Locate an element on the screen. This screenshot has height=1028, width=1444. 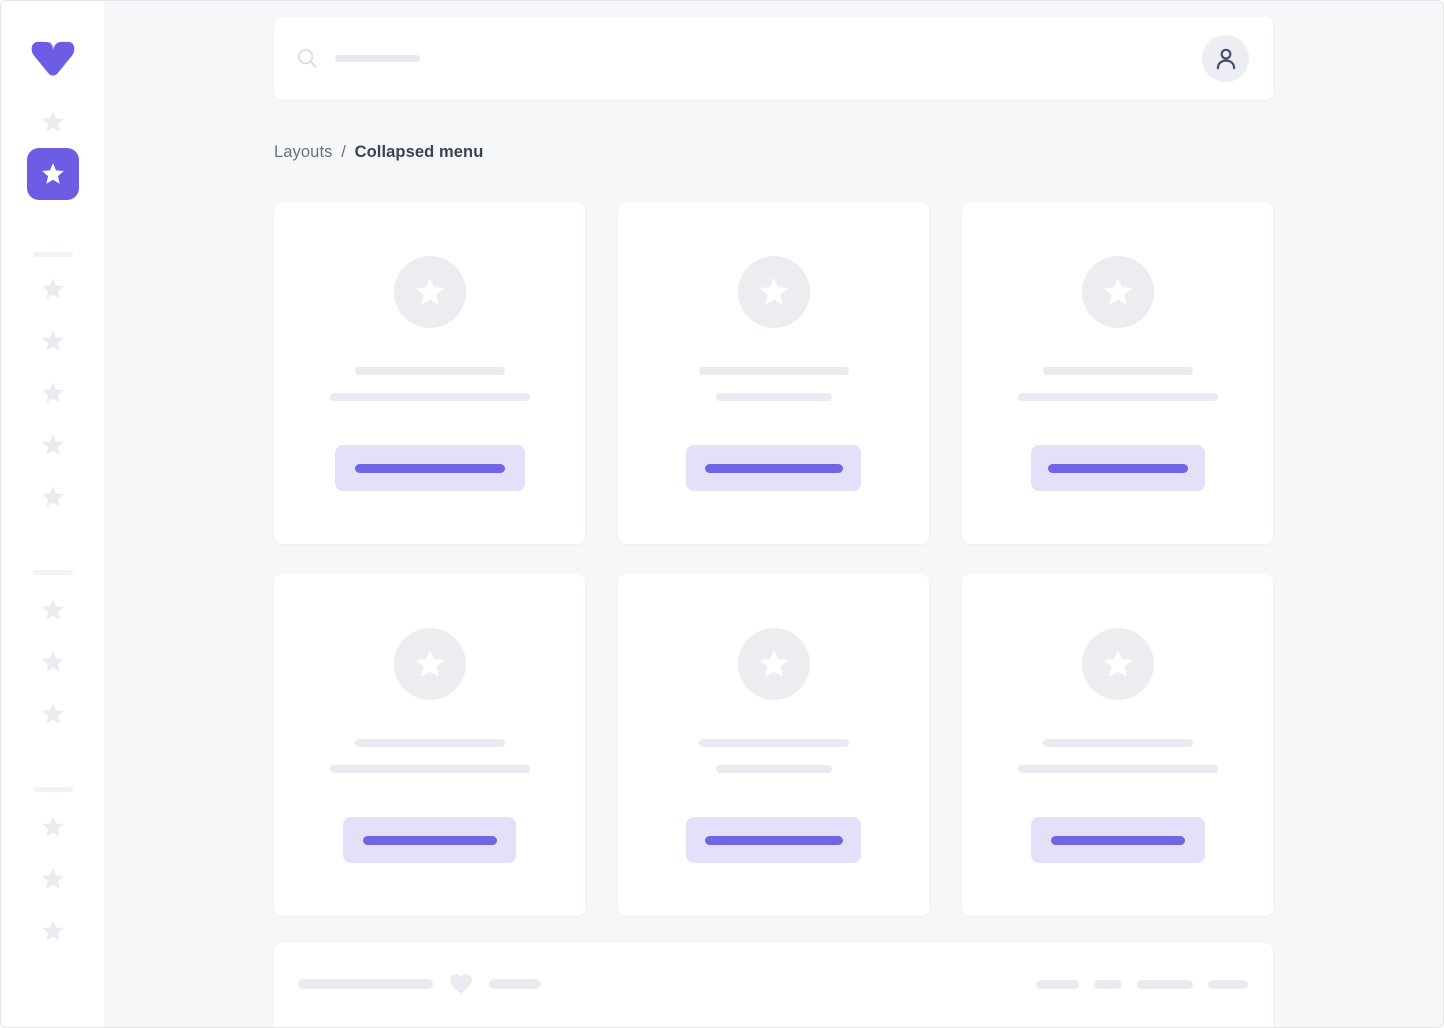
sidebar-item-active is located at coordinates (52, 174).